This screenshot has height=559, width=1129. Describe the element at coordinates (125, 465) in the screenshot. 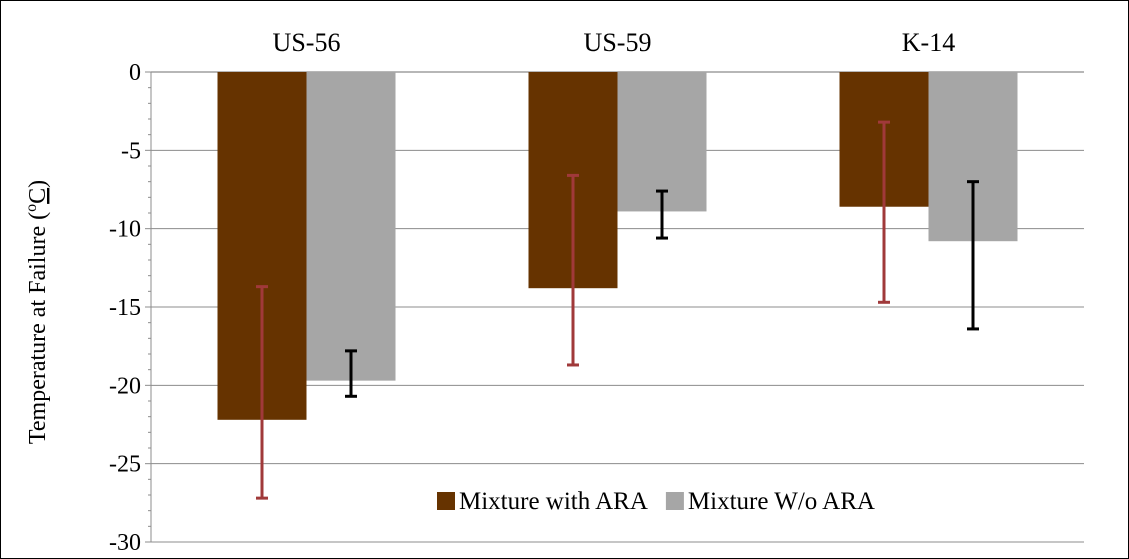

I see `y-tick-label: -25` at that location.